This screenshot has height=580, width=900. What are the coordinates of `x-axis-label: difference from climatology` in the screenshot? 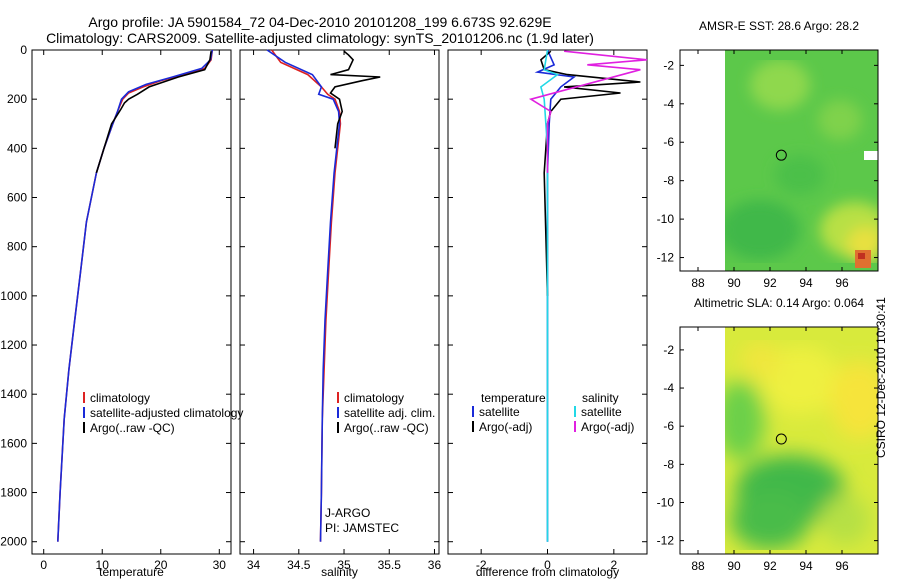 It's located at (547, 572).